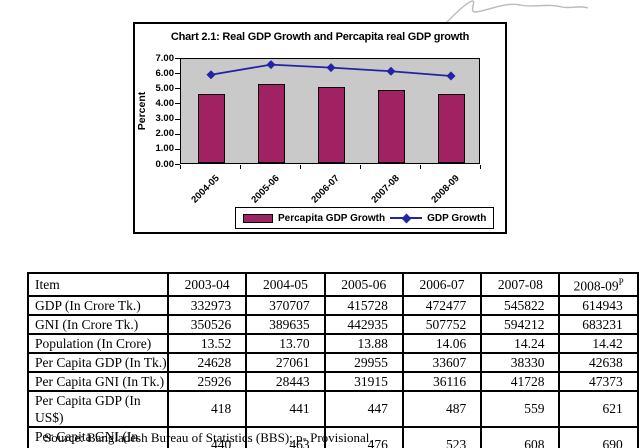  Describe the element at coordinates (598, 362) in the screenshot. I see `value-cell: 42638` at that location.